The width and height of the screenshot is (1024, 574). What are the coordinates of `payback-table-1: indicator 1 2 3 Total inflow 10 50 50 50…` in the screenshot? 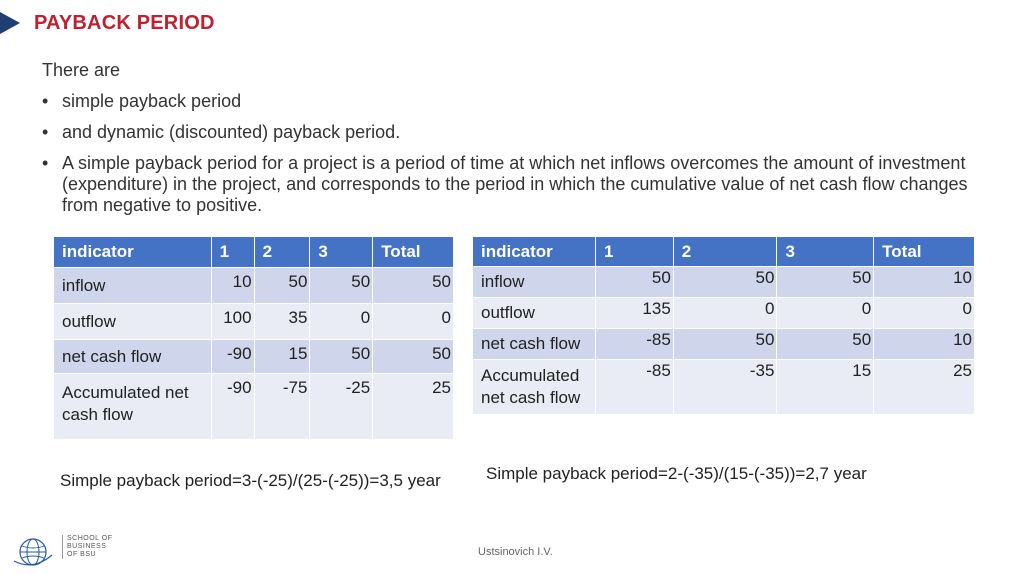 It's located at (253, 338).